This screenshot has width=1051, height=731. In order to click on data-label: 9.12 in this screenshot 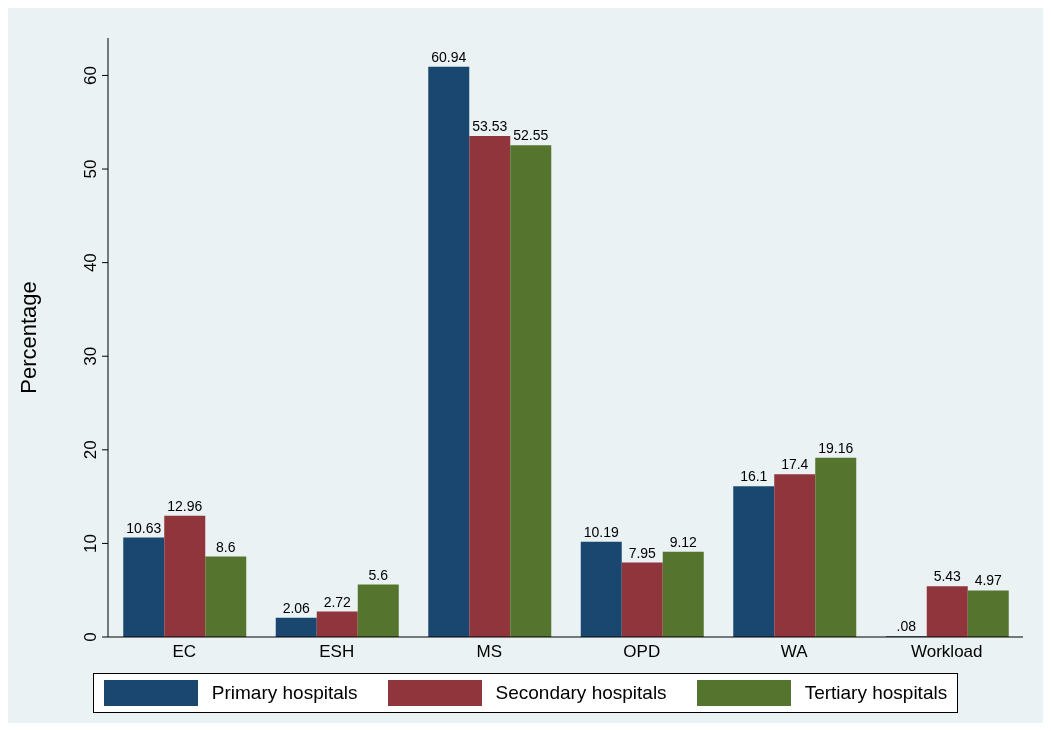, I will do `click(683, 541)`.